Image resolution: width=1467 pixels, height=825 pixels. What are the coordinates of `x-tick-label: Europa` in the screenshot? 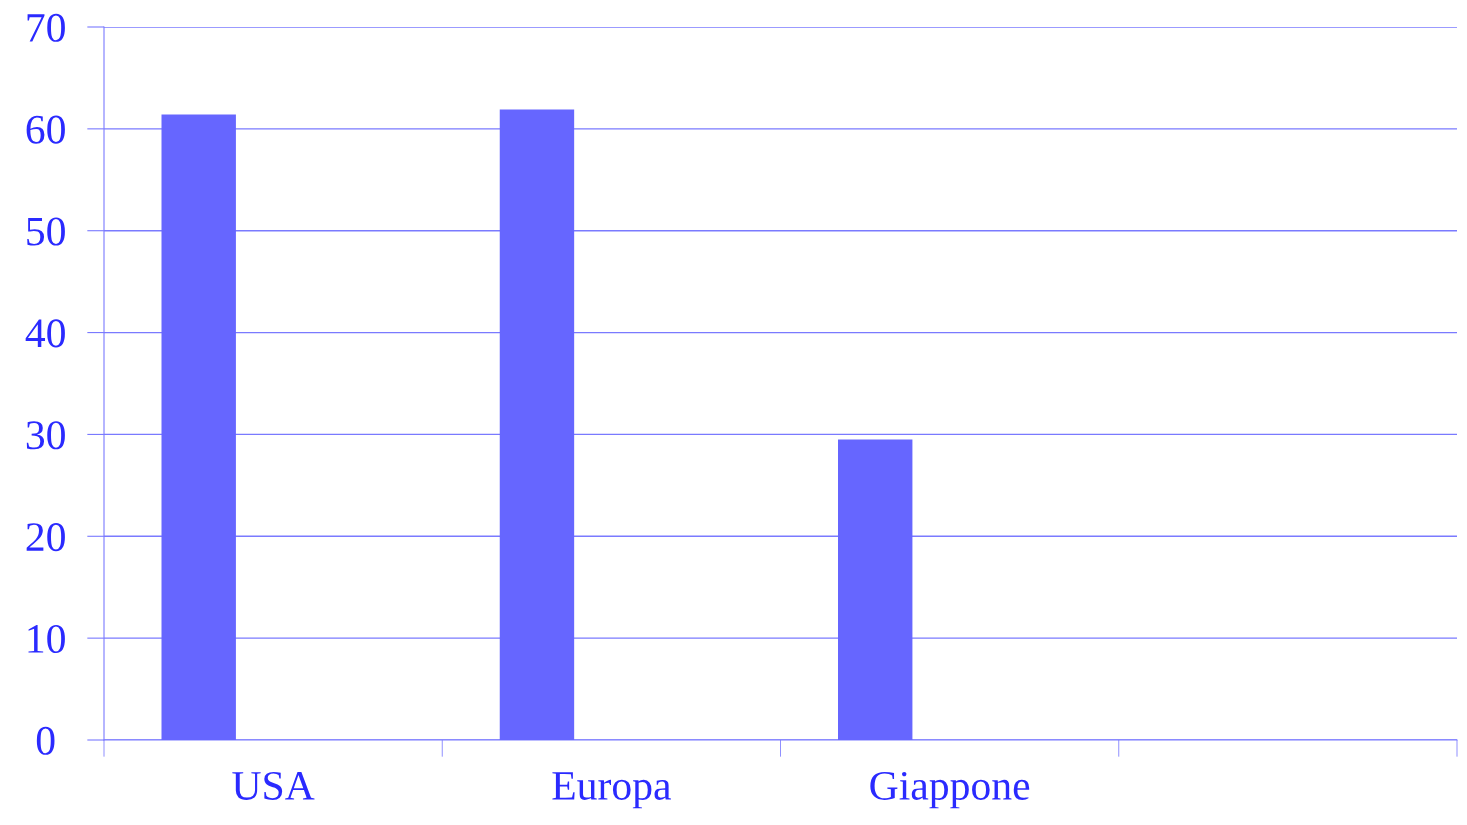 It's located at (611, 790).